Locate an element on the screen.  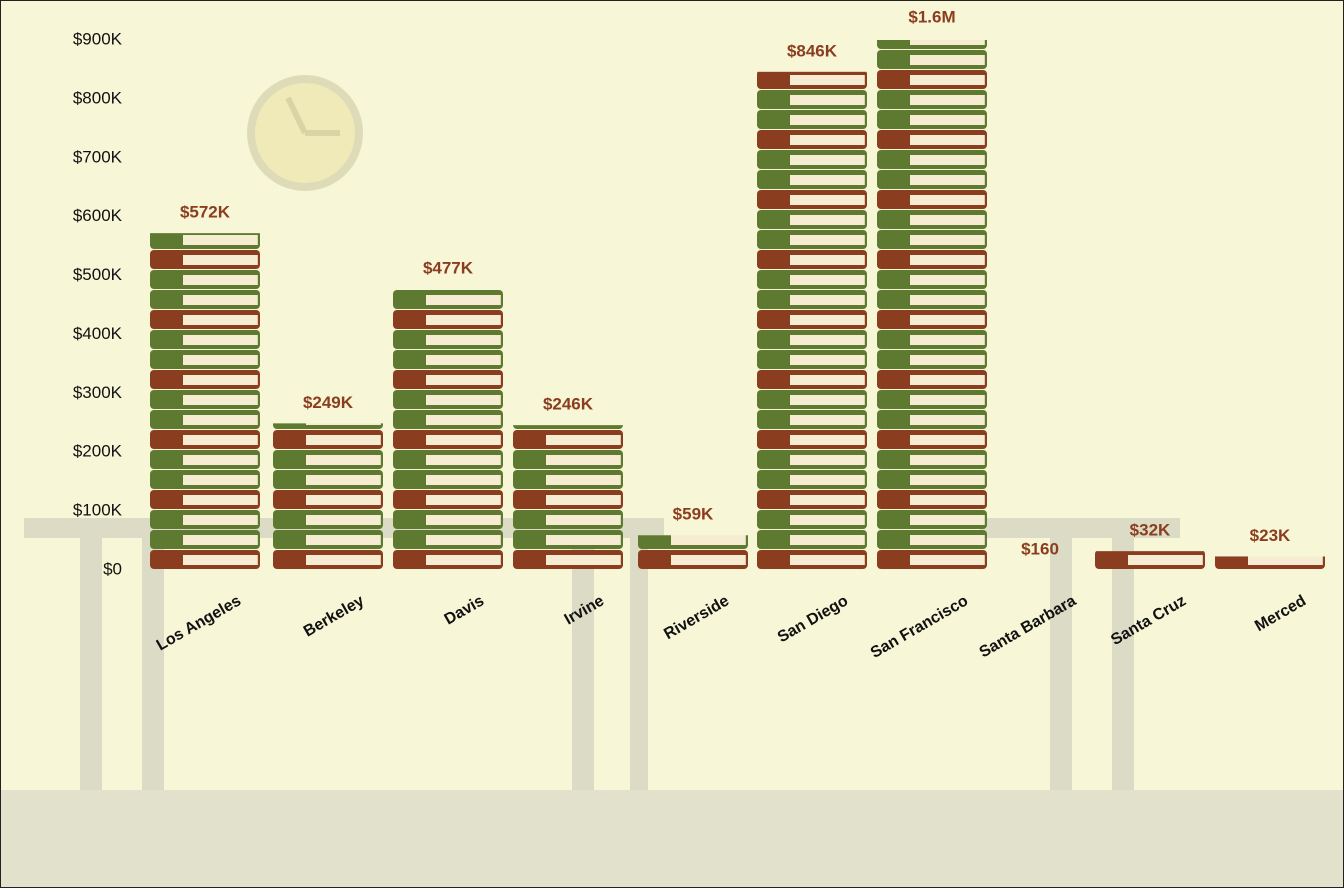
value-label: $160 is located at coordinates (1040, 548).